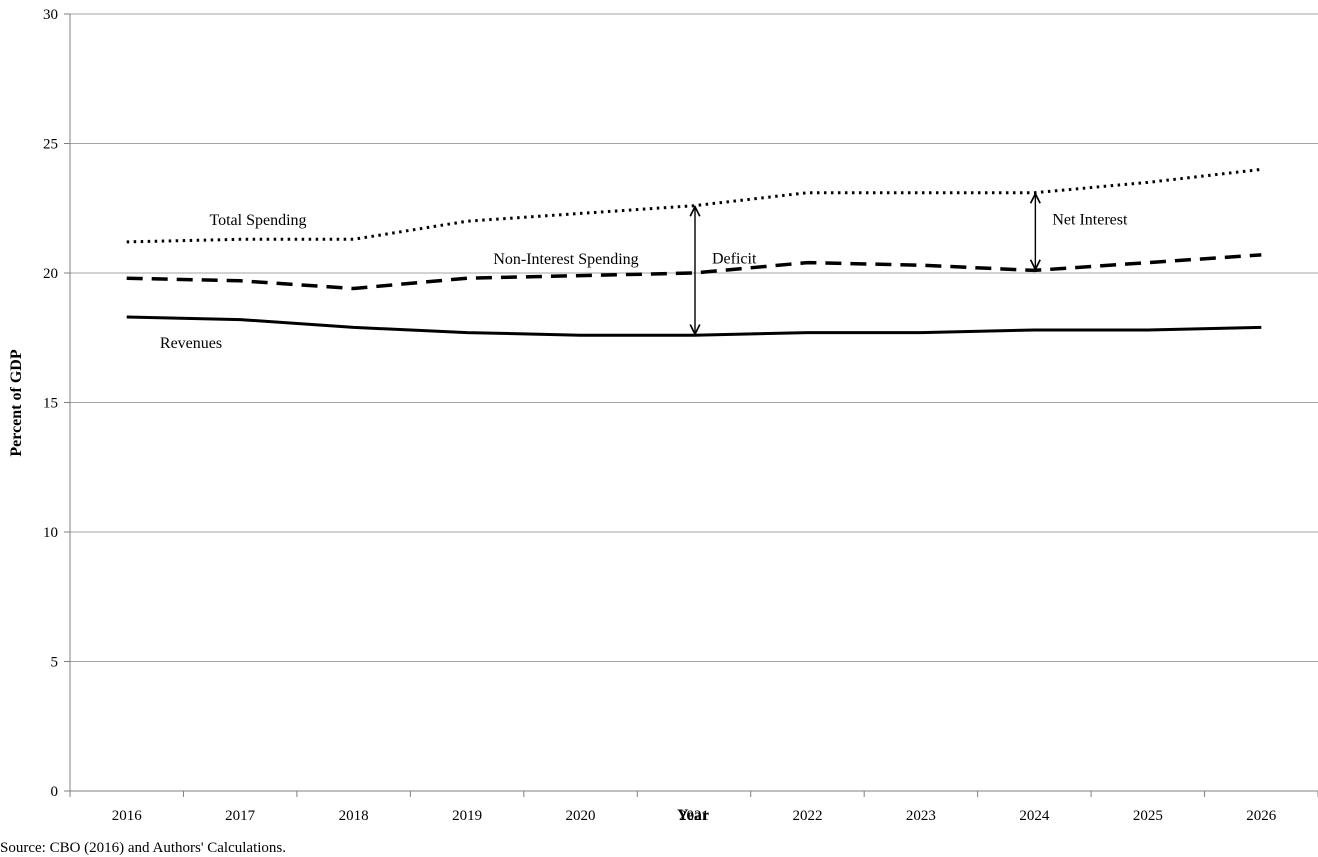 The height and width of the screenshot is (857, 1318). What do you see at coordinates (240, 816) in the screenshot?
I see `x-tick-label: 2017` at bounding box center [240, 816].